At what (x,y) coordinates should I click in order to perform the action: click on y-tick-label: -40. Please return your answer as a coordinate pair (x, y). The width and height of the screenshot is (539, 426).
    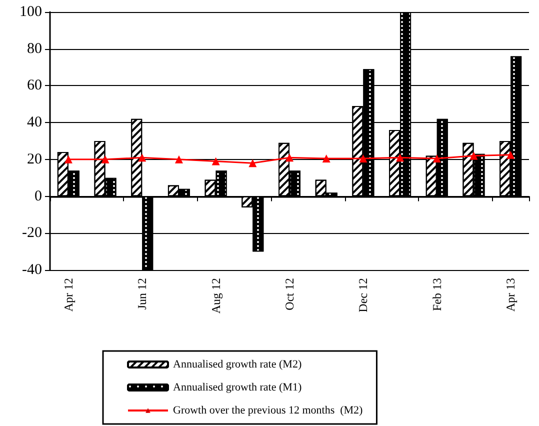
    Looking at the image, I should click on (32, 270).